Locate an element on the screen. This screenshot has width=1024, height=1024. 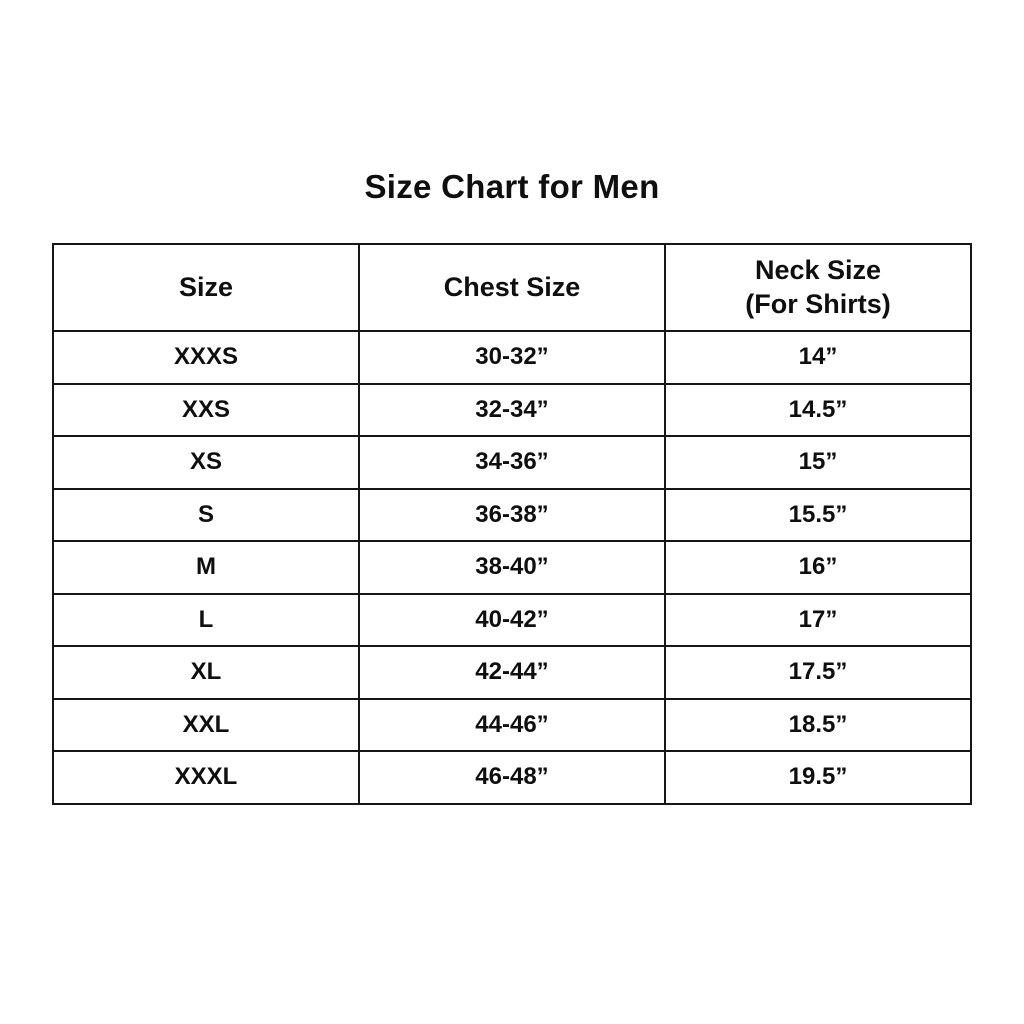
table-row: XXL 44-46” 18.5” is located at coordinates (512, 724).